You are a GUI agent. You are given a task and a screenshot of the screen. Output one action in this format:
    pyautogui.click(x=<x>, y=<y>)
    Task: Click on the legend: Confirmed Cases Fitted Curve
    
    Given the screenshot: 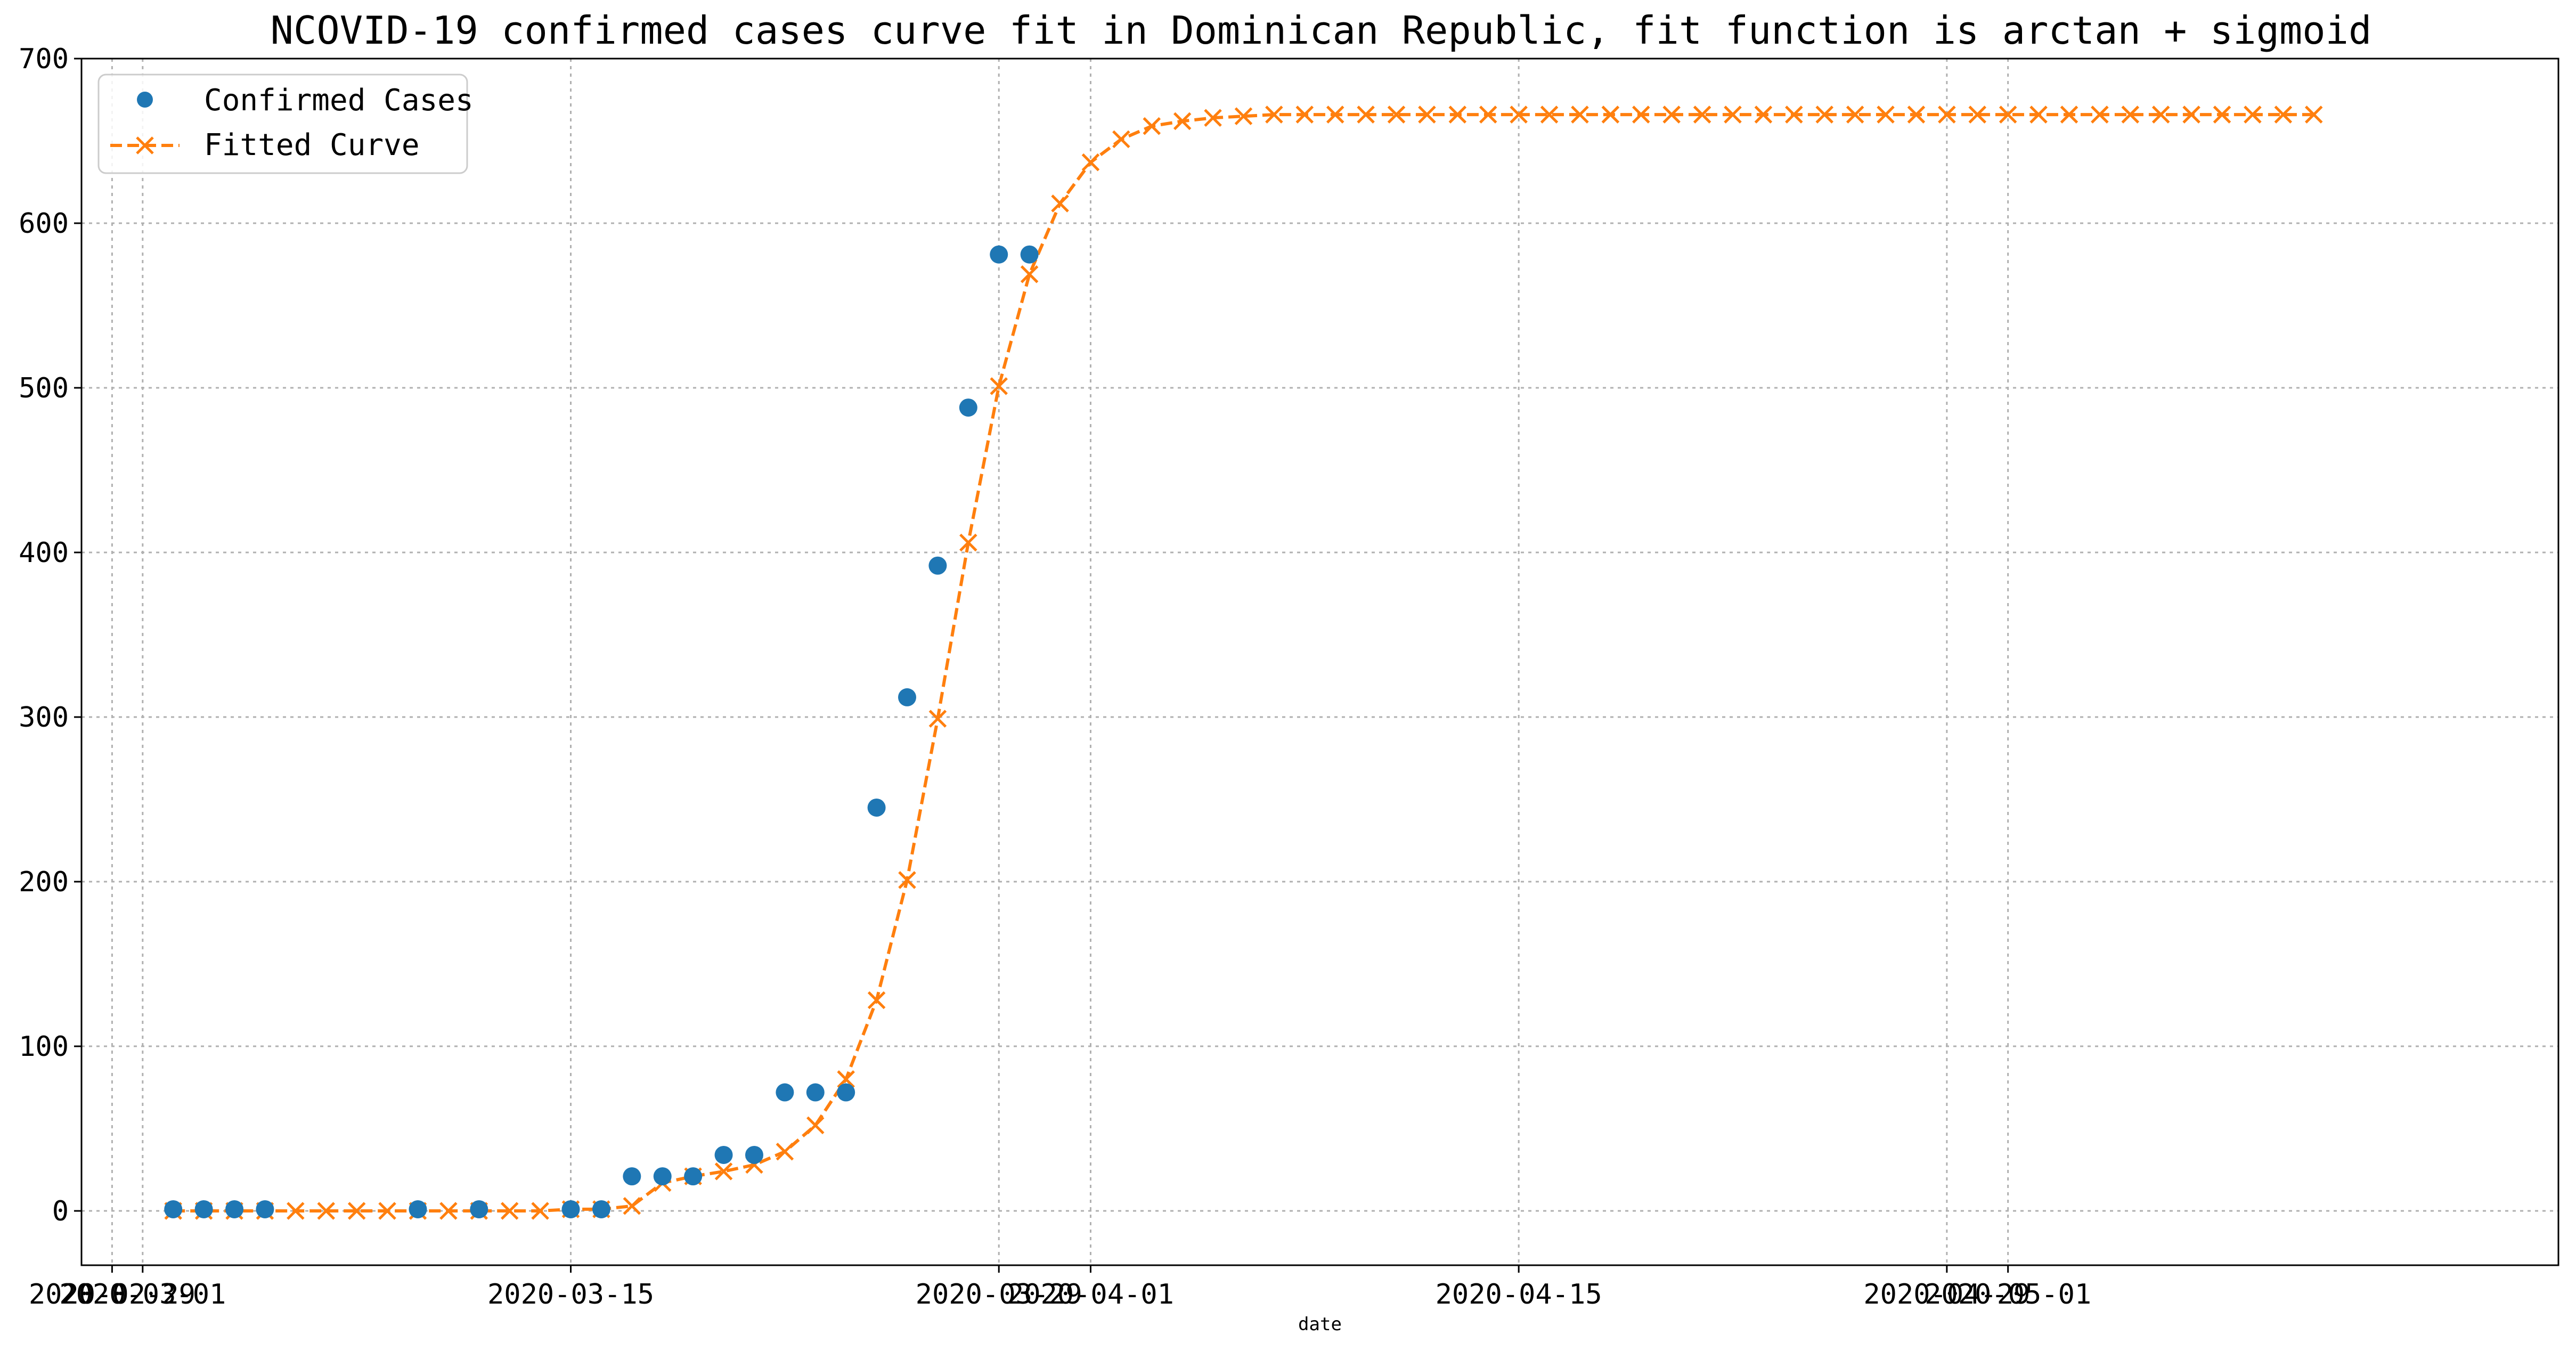 What is the action you would take?
    pyautogui.click(x=285, y=124)
    